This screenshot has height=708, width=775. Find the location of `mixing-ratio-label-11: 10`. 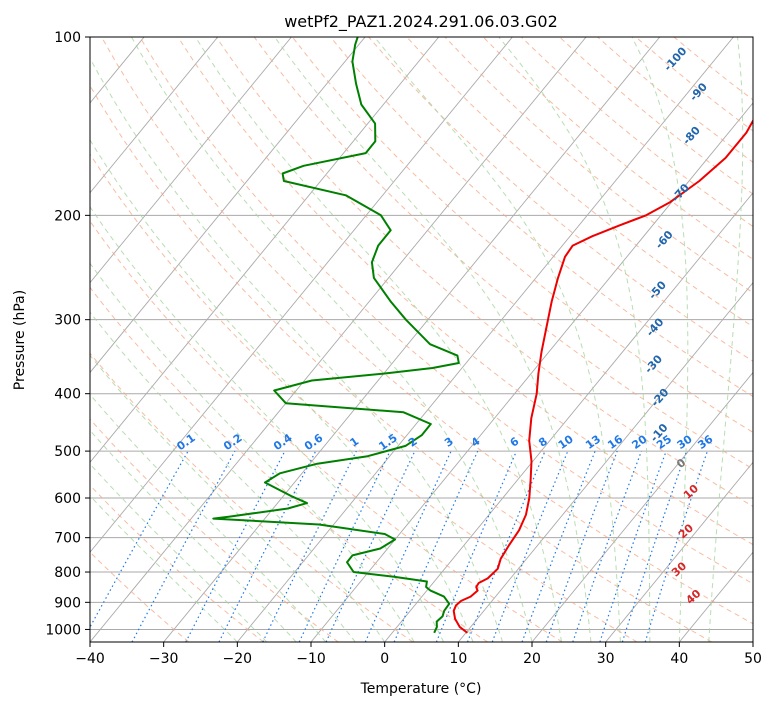

mixing-ratio-label-11: 10 is located at coordinates (566, 442).